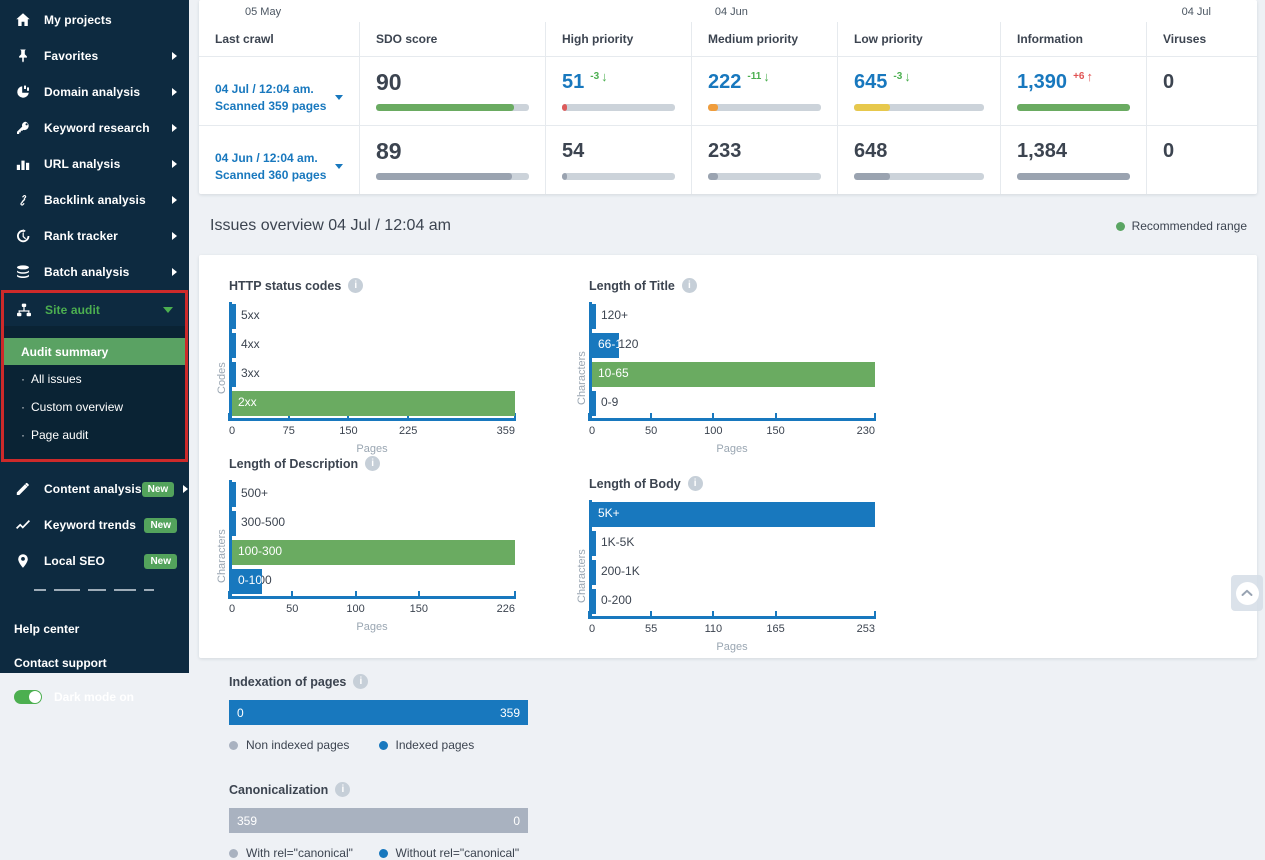 The image size is (1265, 860). What do you see at coordinates (234, 316) in the screenshot?
I see `bar-5xx: 5xx` at bounding box center [234, 316].